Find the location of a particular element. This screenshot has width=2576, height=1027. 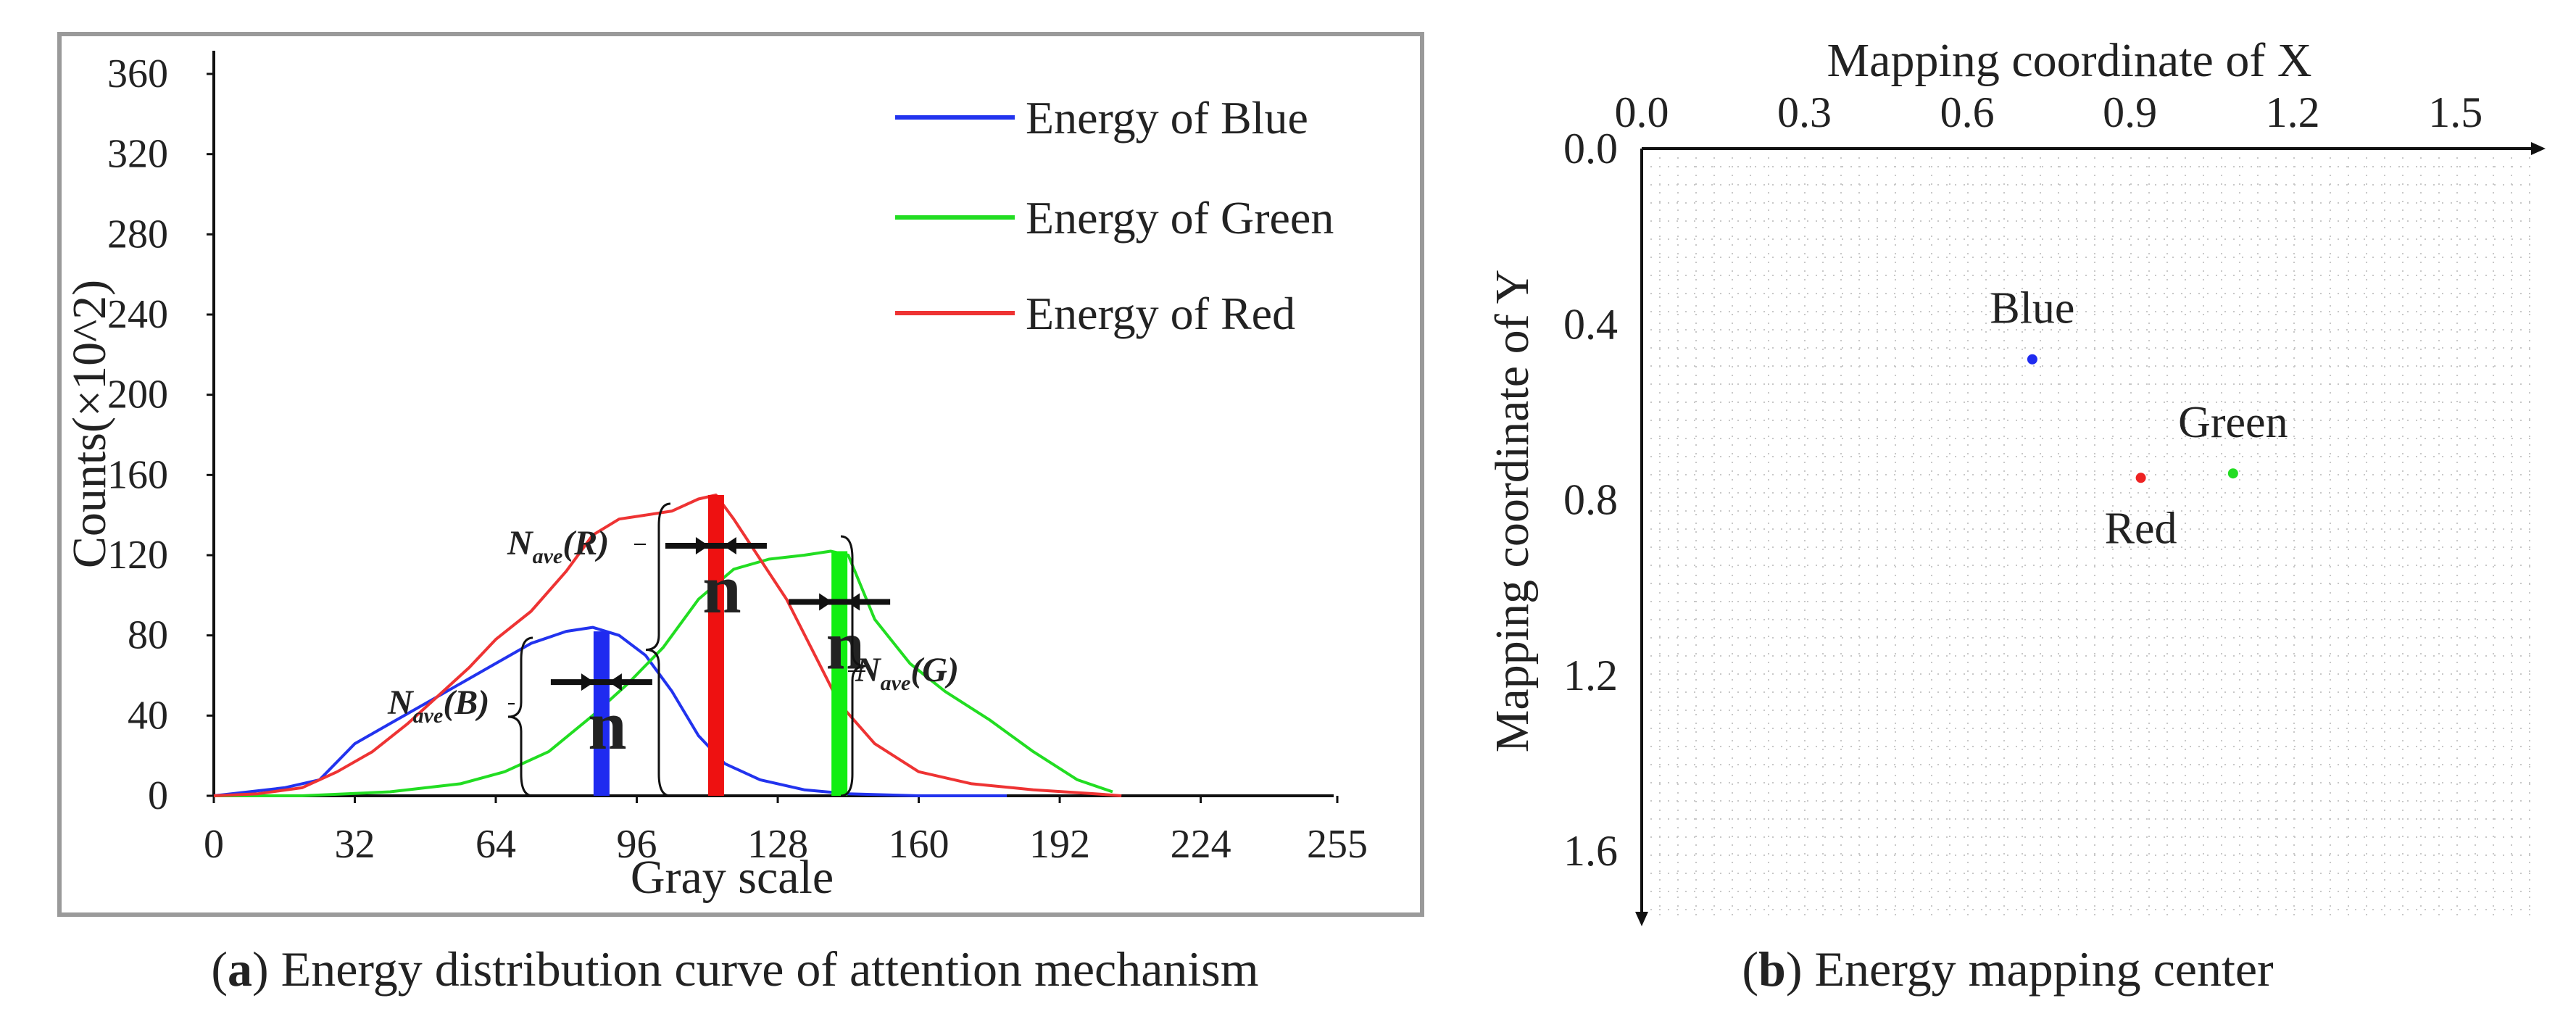

brace-red is located at coordinates (658, 649).